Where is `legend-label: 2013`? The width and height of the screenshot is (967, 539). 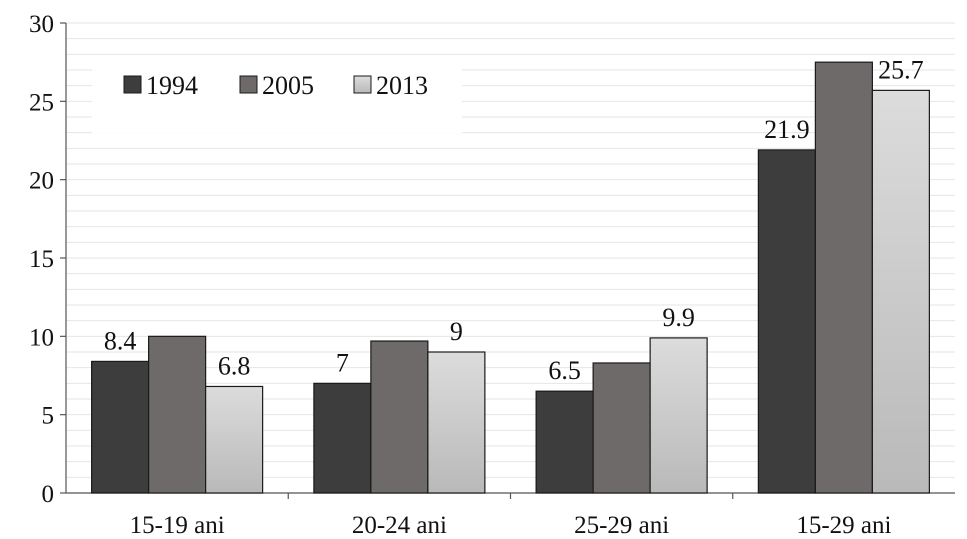
legend-label: 2013 is located at coordinates (402, 85).